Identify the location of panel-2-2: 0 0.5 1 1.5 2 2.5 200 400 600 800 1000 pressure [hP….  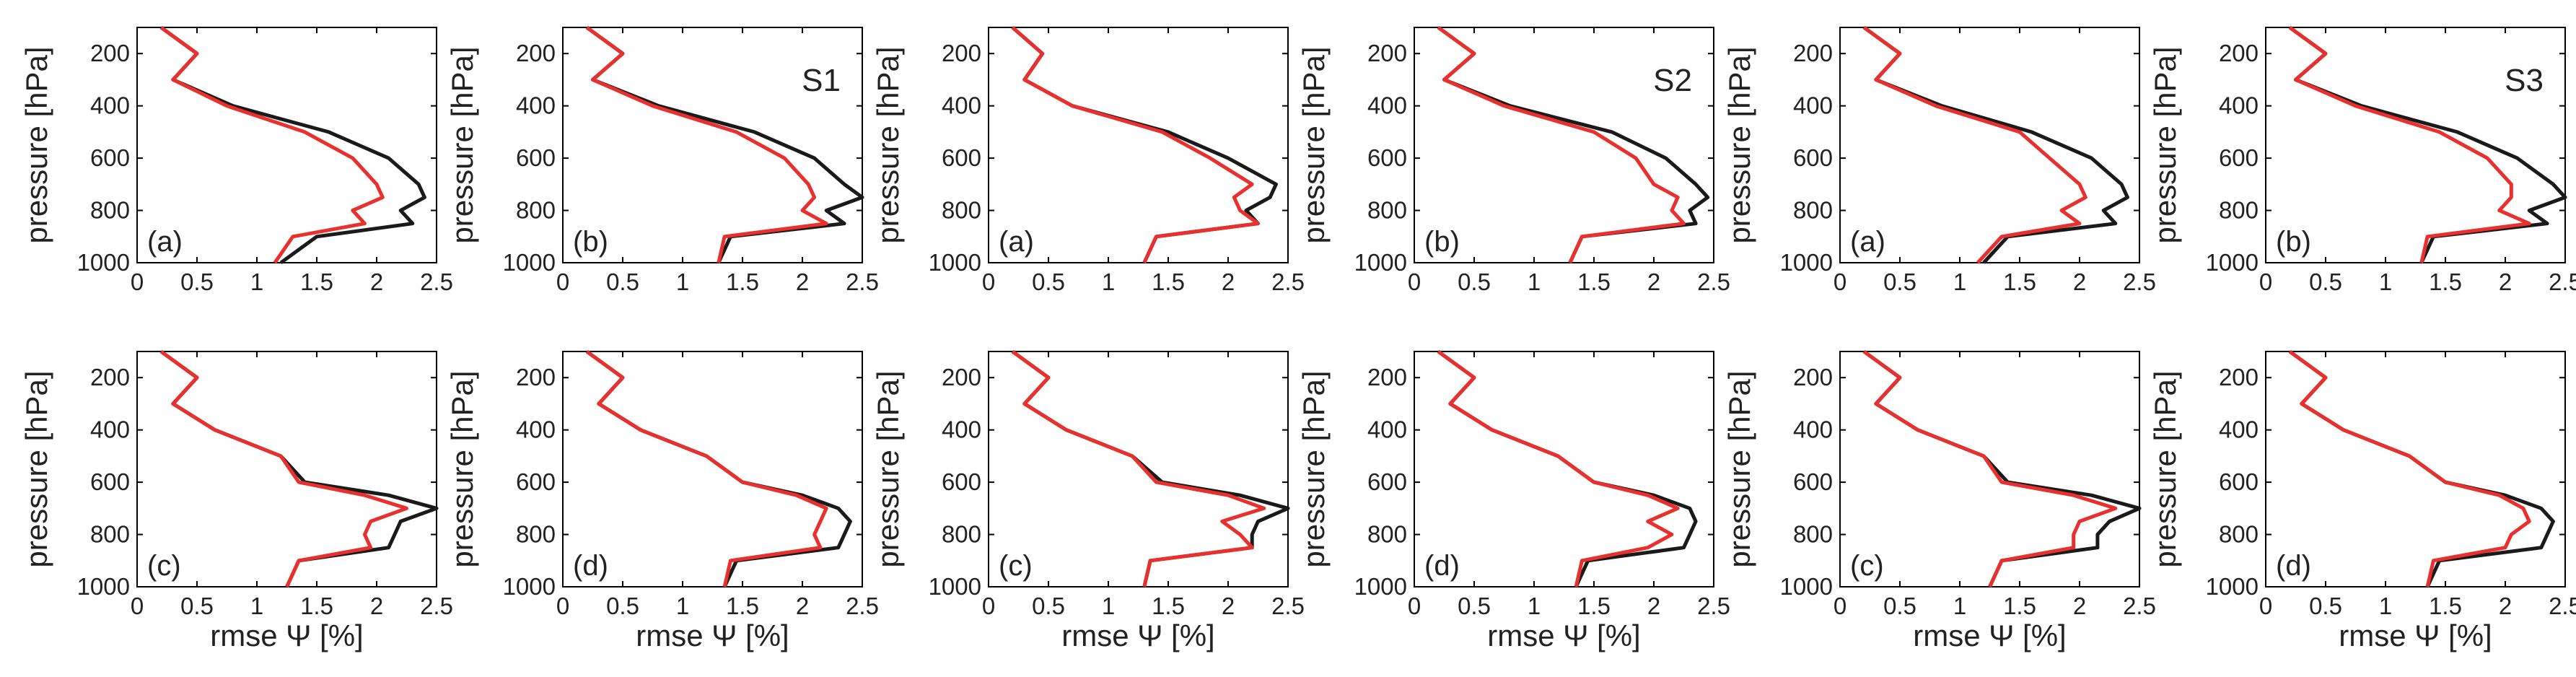
(662, 501).